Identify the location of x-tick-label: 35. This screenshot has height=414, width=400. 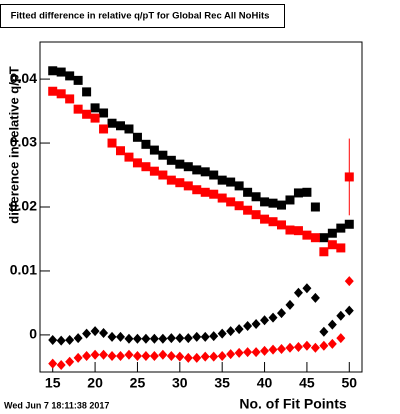
(222, 383).